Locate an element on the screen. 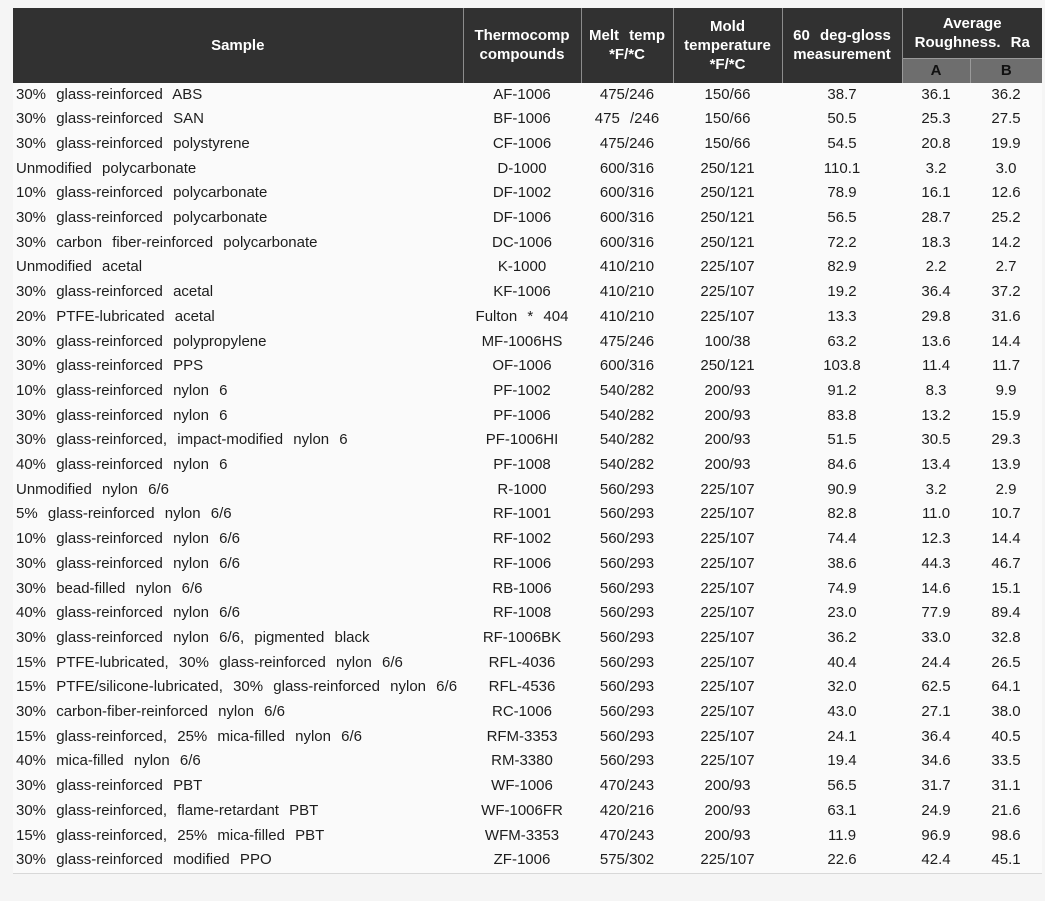 The height and width of the screenshot is (901, 1045). thermocomp-compound-cell: ZF-1006 is located at coordinates (522, 861).